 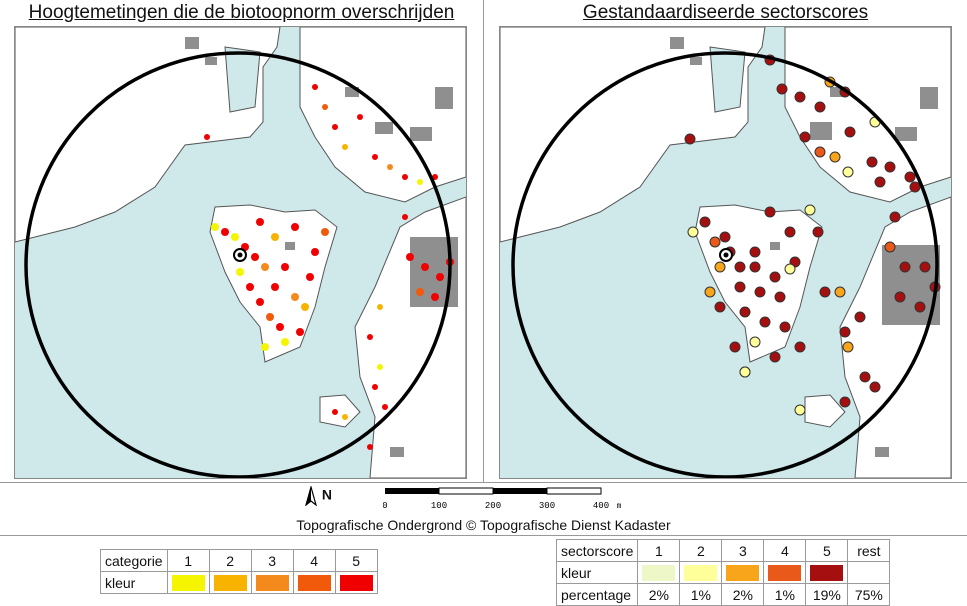 What do you see at coordinates (827, 550) in the screenshot?
I see `legend-score-5: 5` at bounding box center [827, 550].